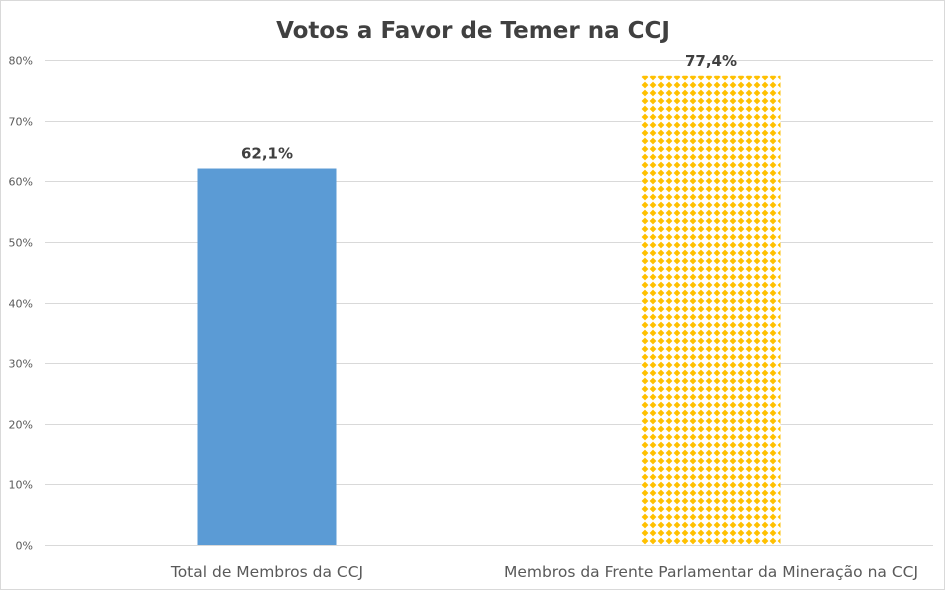 This screenshot has width=945, height=590. I want to click on y-tick-label: 0%, so click(24, 546).